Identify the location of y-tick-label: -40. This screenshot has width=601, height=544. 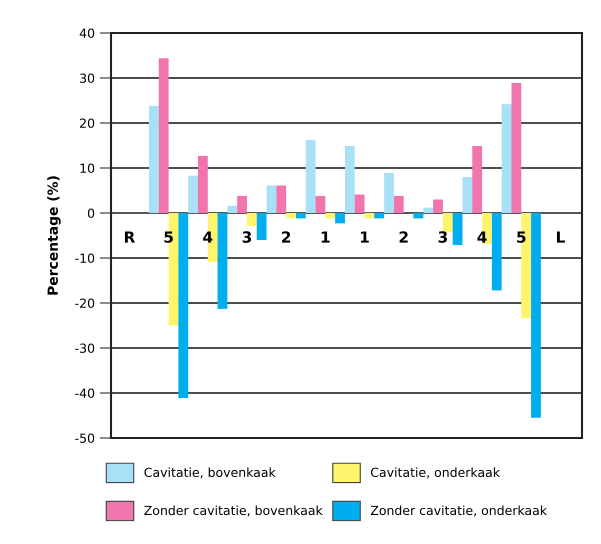
(84, 393).